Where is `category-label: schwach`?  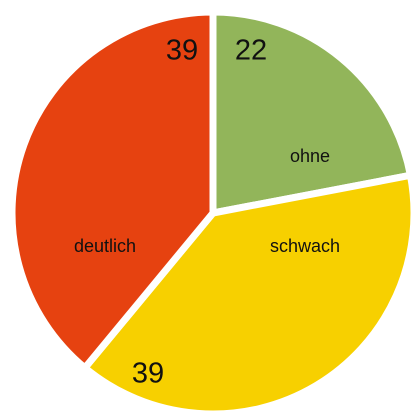
category-label: schwach is located at coordinates (305, 246).